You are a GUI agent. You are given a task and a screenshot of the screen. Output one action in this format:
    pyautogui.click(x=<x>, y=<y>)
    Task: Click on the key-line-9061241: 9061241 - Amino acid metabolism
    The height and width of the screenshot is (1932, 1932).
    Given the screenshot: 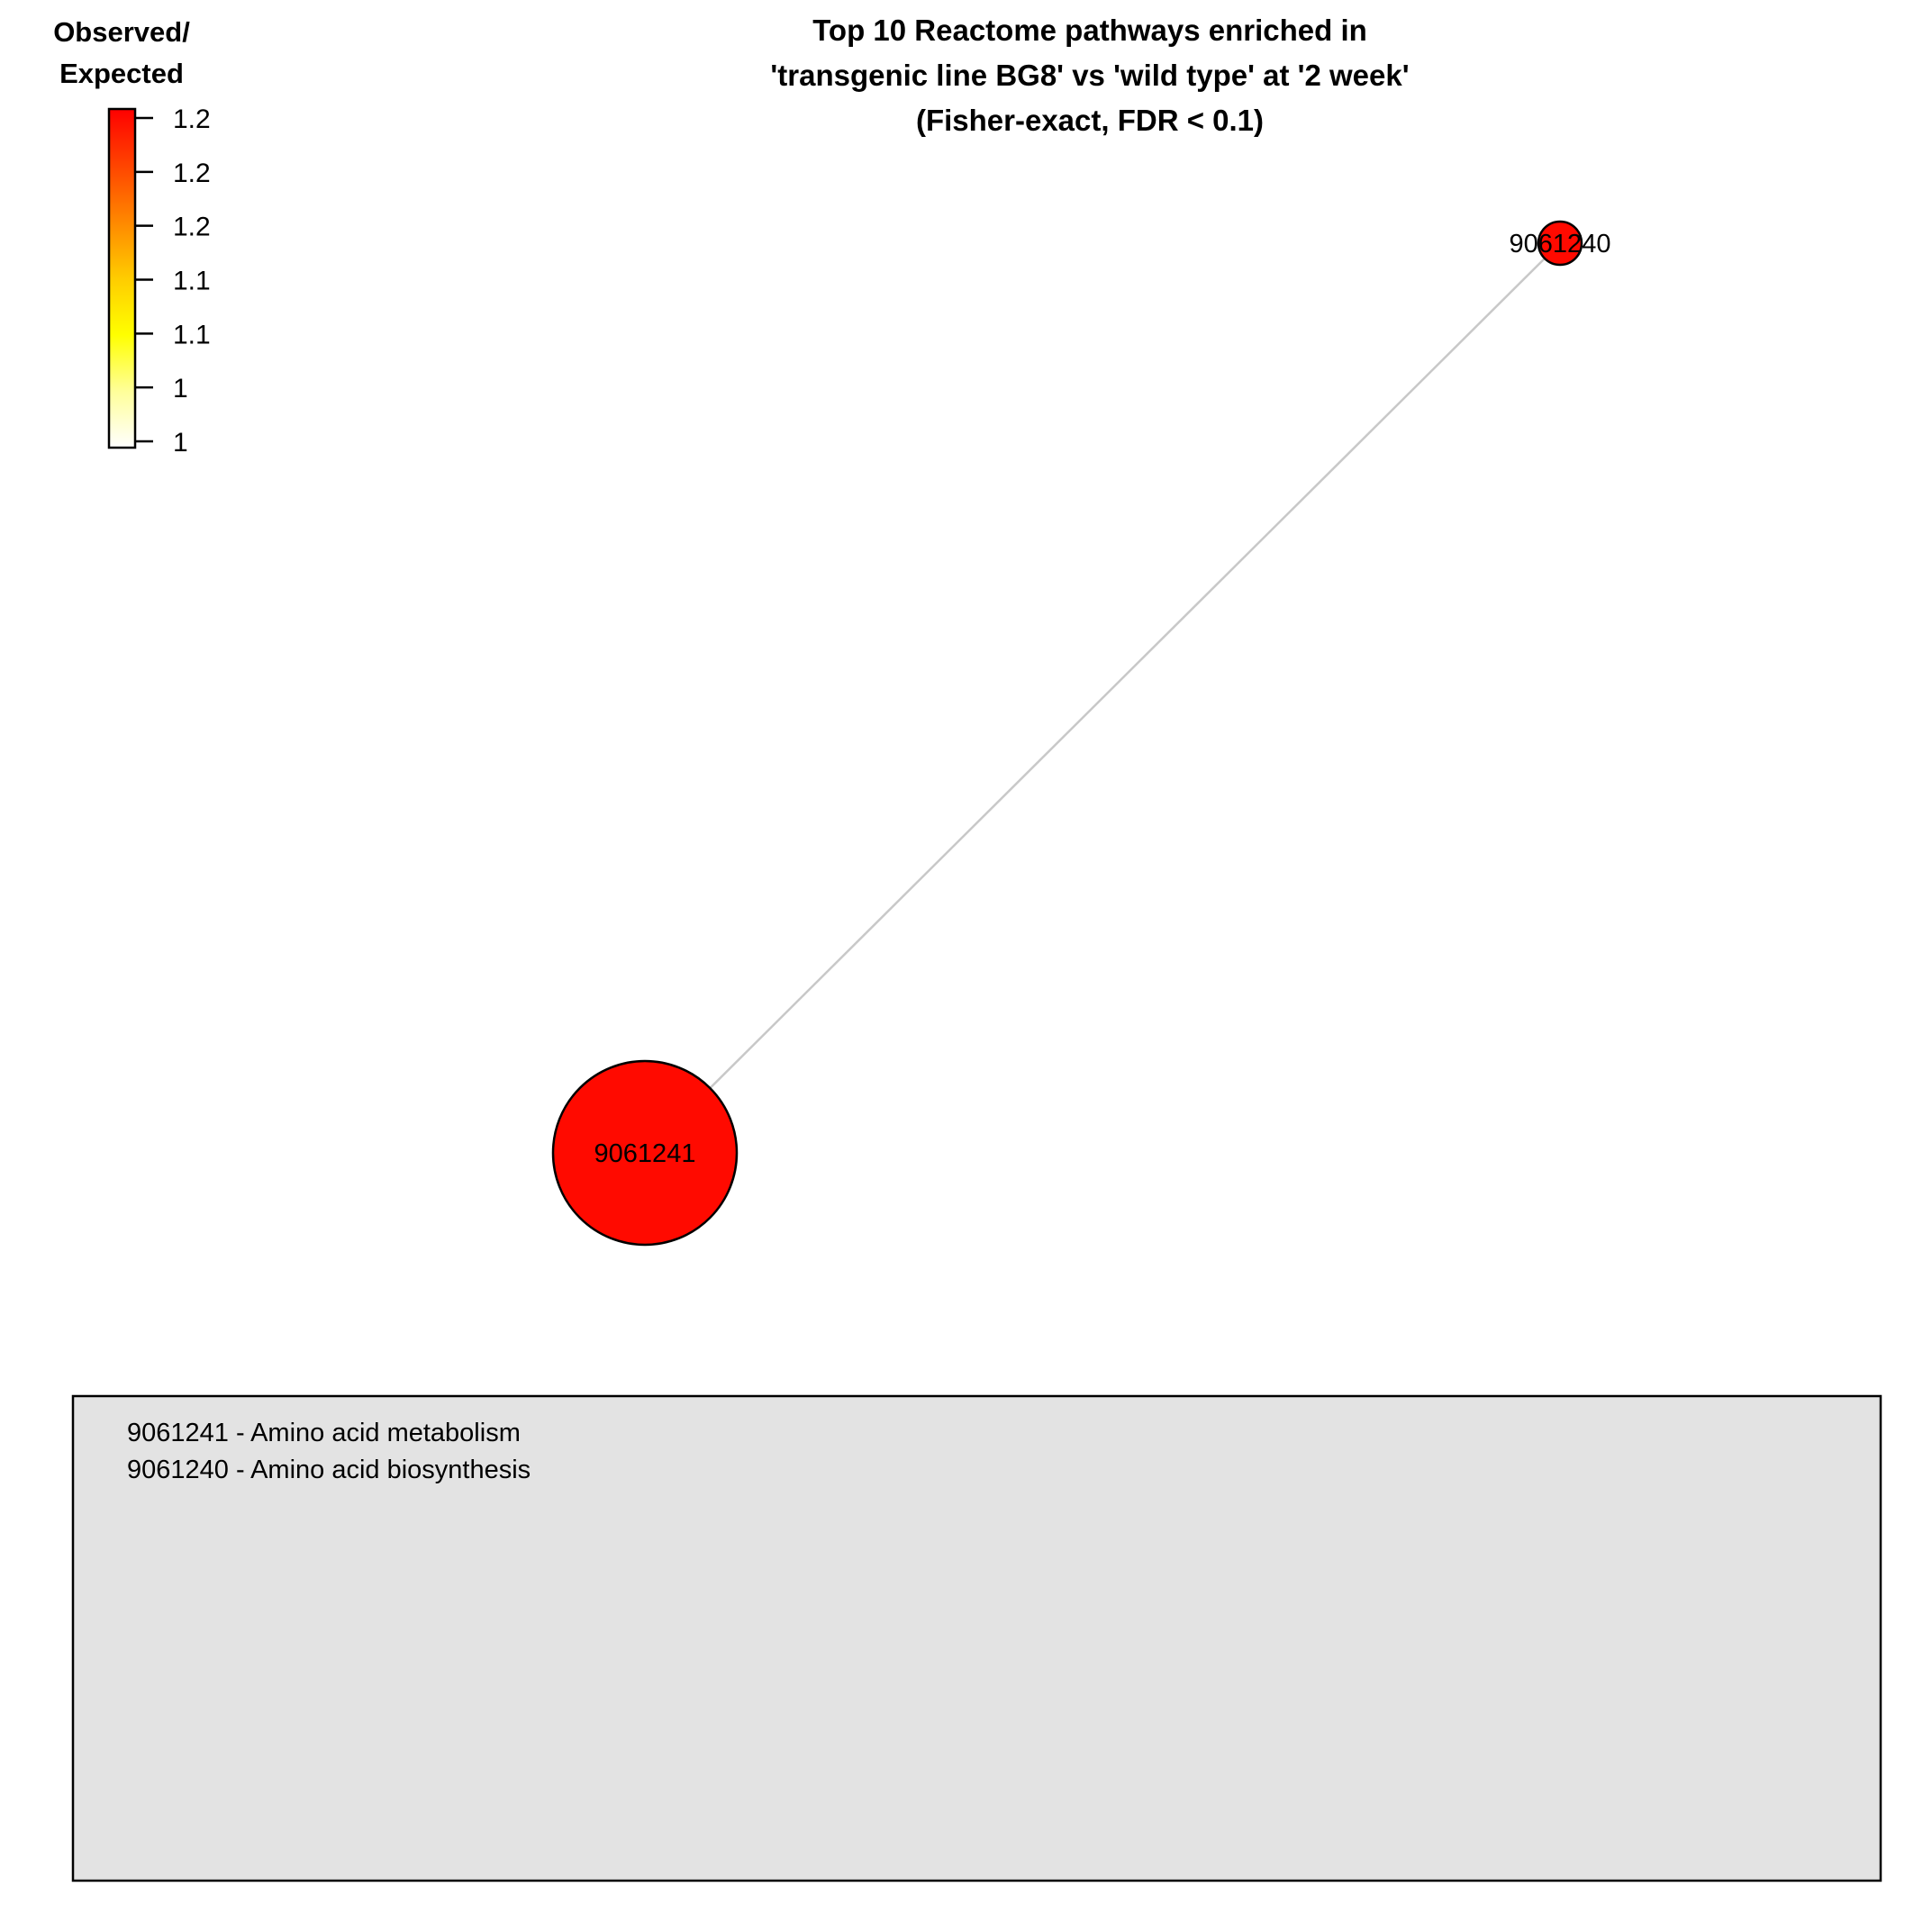 What is the action you would take?
    pyautogui.click(x=324, y=1433)
    